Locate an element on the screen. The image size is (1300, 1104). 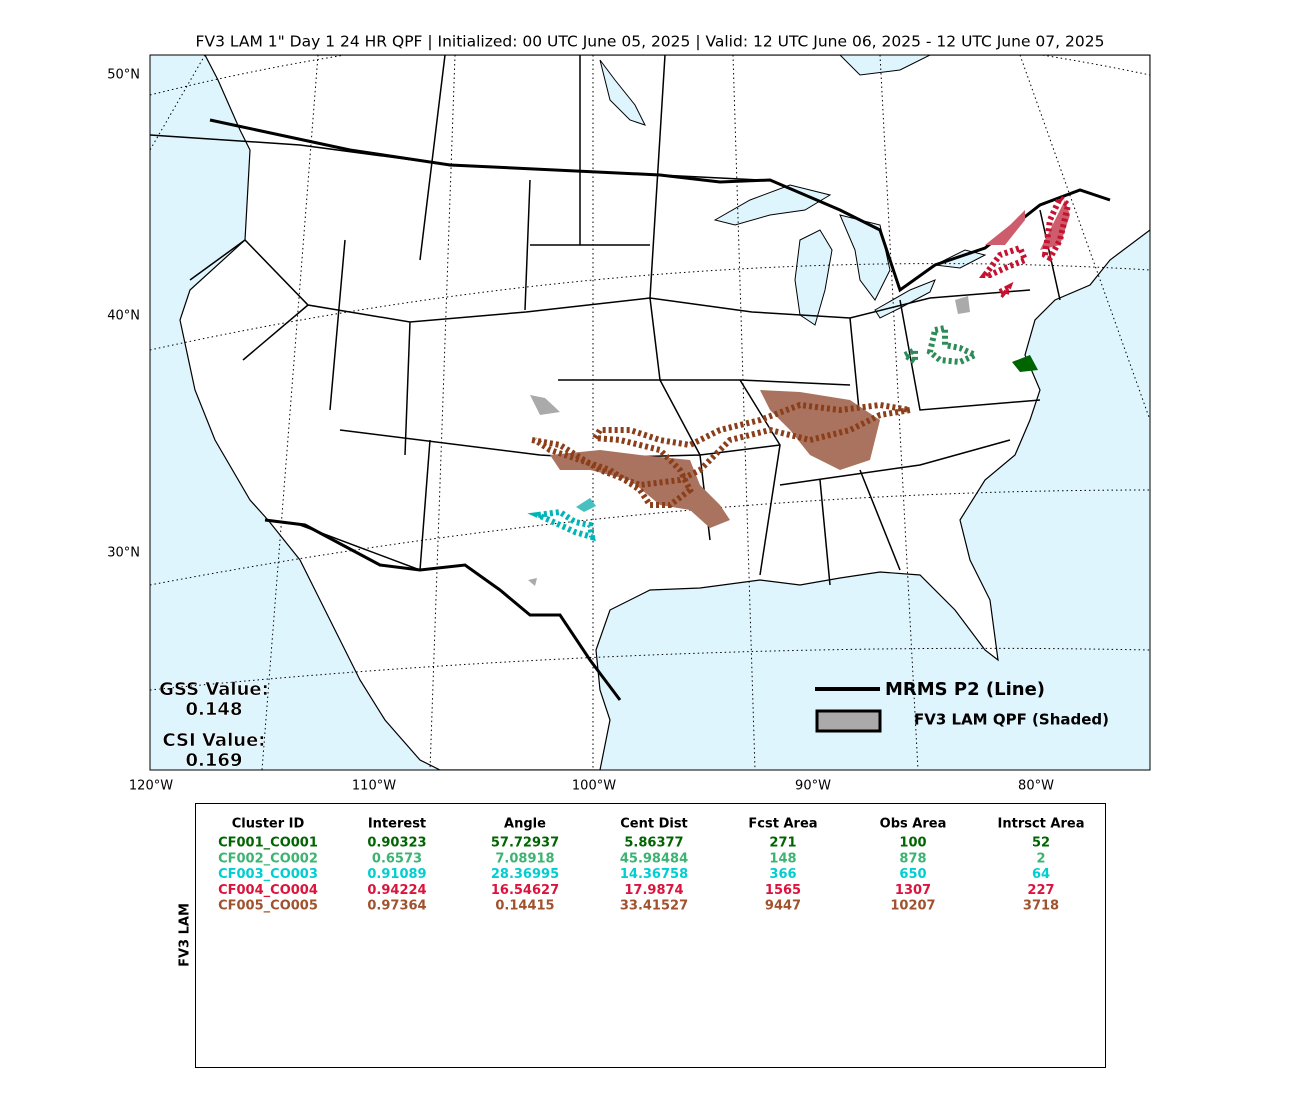
hudson-bay is located at coordinates (885, 65).